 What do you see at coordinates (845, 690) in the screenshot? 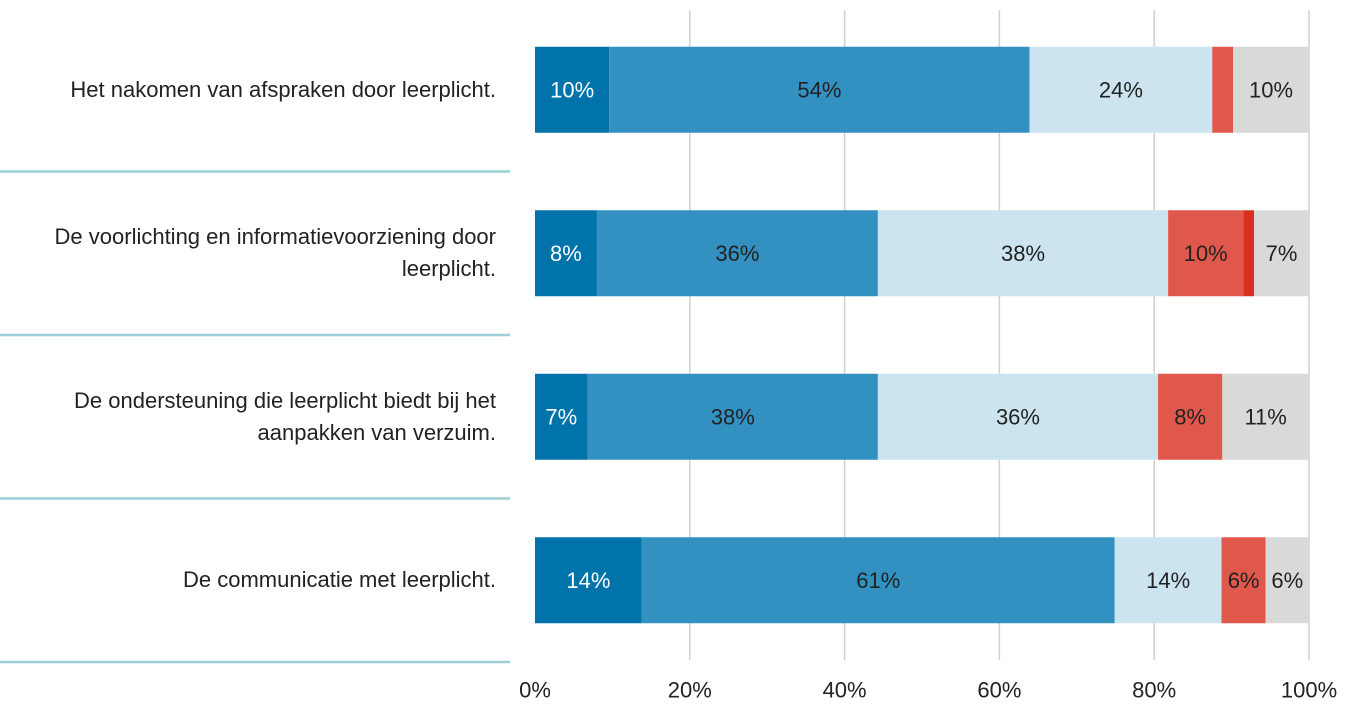
I see `x-tick-label: 40%` at bounding box center [845, 690].